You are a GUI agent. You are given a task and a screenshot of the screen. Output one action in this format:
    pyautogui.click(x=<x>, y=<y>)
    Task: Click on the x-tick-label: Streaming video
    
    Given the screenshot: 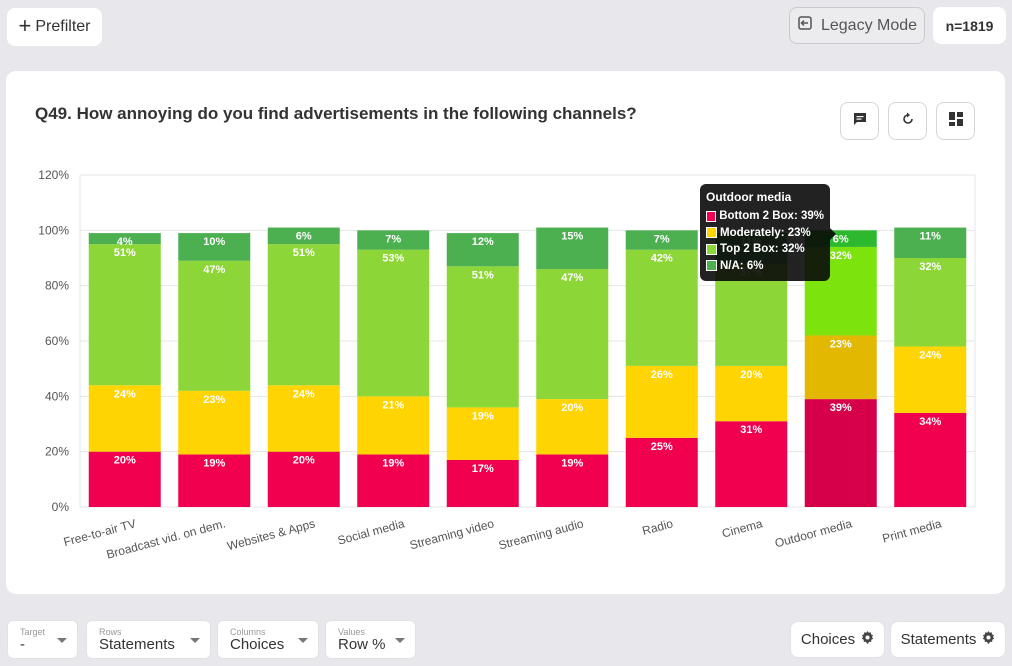 What is the action you would take?
    pyautogui.click(x=452, y=534)
    